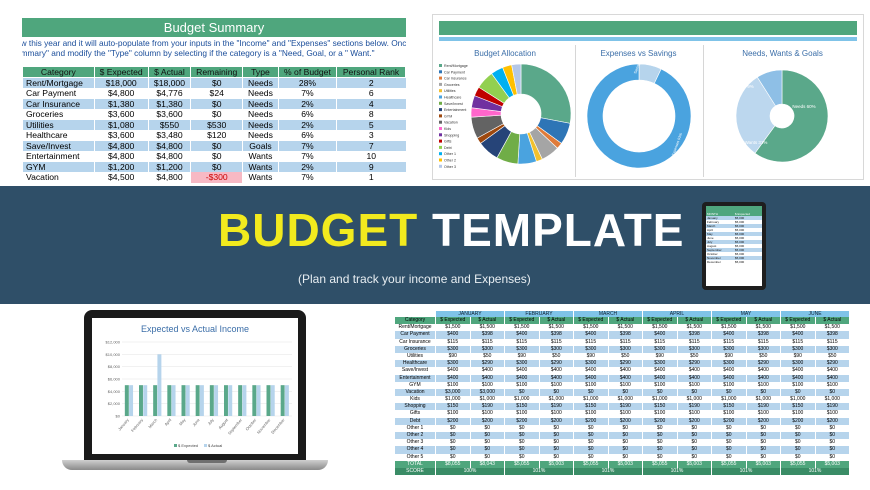 The image size is (870, 490). What do you see at coordinates (169, 93) in the screenshot?
I see `summary-cell: $4,776` at bounding box center [169, 93].